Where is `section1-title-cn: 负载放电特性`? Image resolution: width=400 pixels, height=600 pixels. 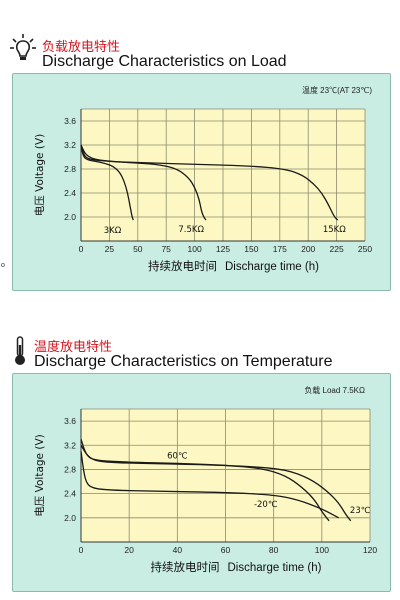
section1-title-cn: 负载放电特性 is located at coordinates (81, 46).